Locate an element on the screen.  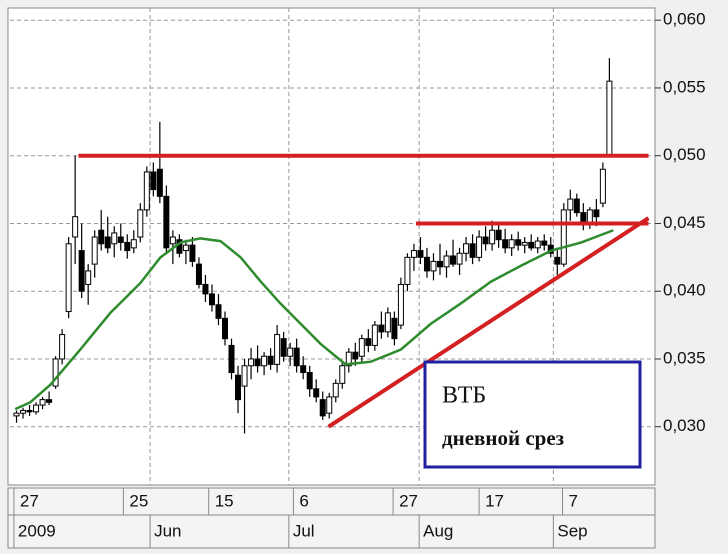
month-label: Jul is located at coordinates (304, 530).